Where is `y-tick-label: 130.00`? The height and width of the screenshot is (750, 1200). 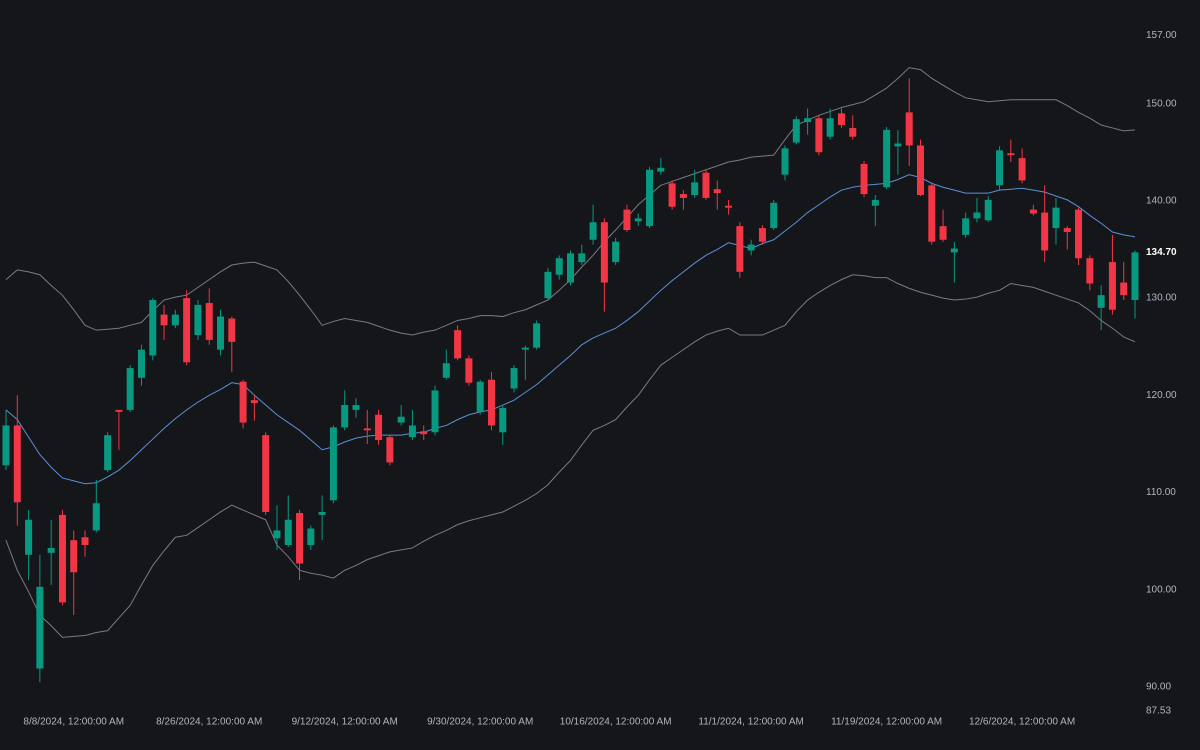
y-tick-label: 130.00 is located at coordinates (1161, 298).